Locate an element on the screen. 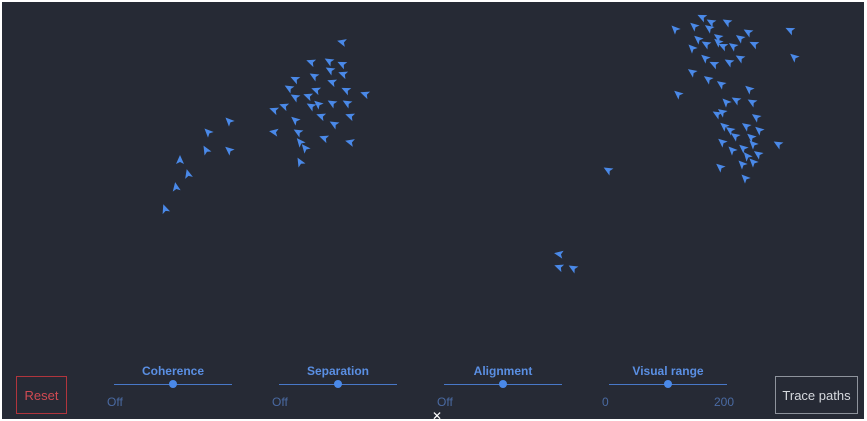  visual-range-control: Visual range 0 200 is located at coordinates (668, 387).